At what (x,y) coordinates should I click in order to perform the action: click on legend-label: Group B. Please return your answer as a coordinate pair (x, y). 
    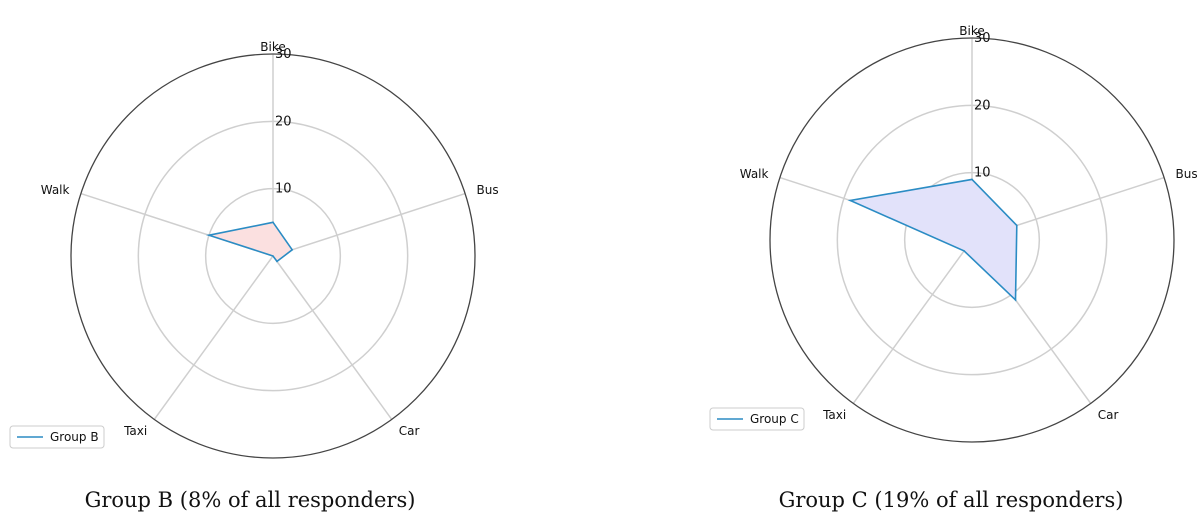
    Looking at the image, I should click on (74, 437).